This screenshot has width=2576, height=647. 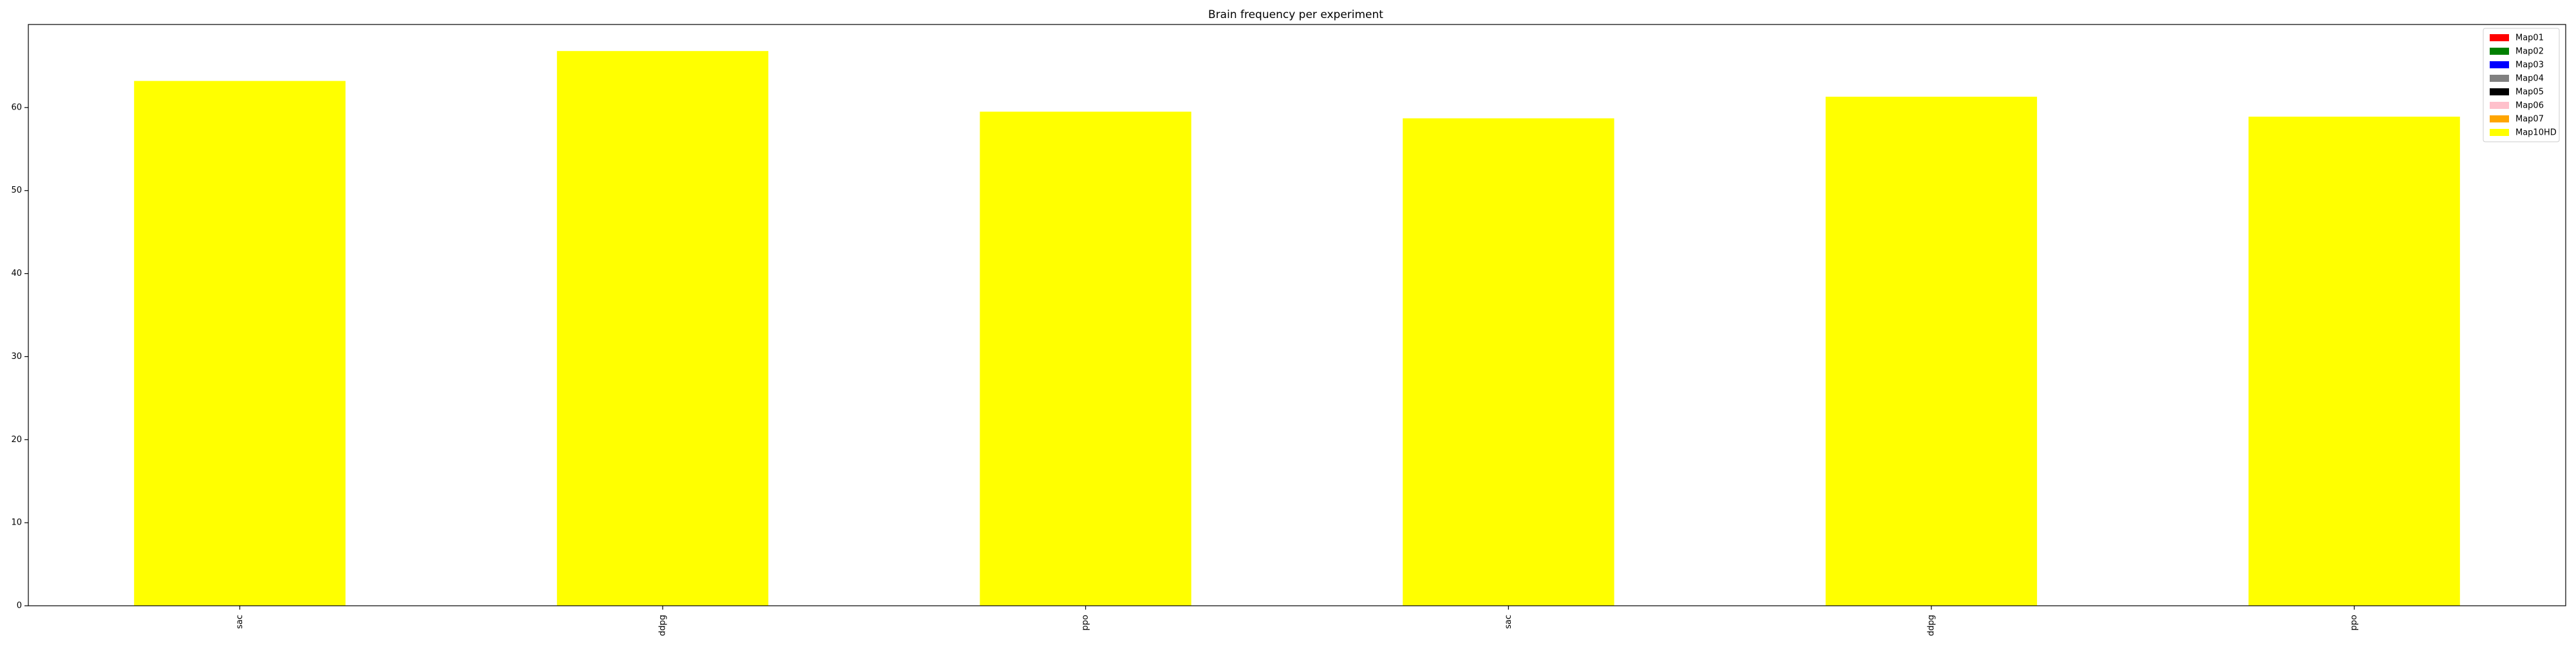 What do you see at coordinates (16, 440) in the screenshot?
I see `y-tick-label: 20` at bounding box center [16, 440].